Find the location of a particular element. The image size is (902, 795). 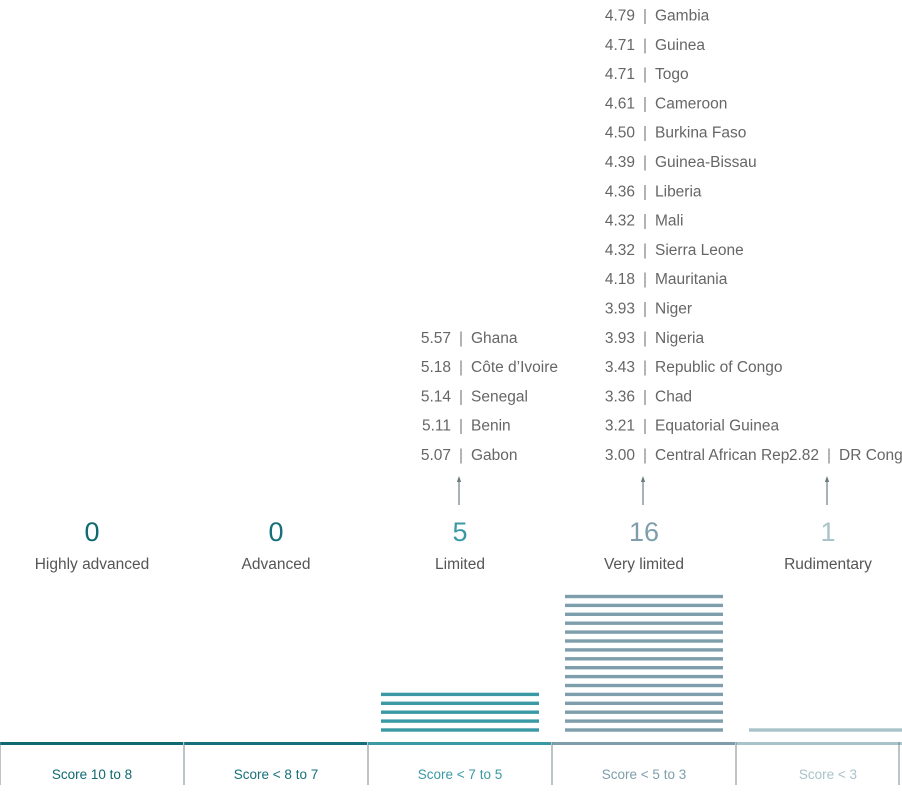

country-score: 5.18 is located at coordinates (436, 367).